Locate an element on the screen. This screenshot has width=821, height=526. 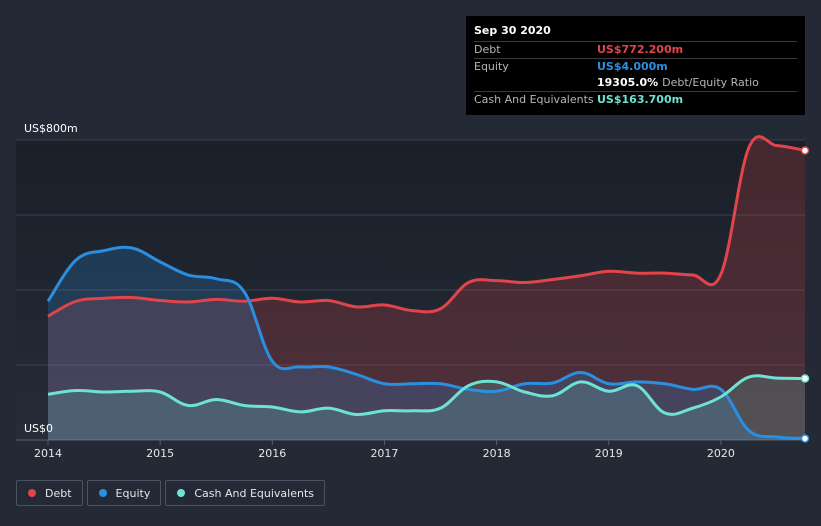
y-axis-top-label: US$800m is located at coordinates (51, 128).